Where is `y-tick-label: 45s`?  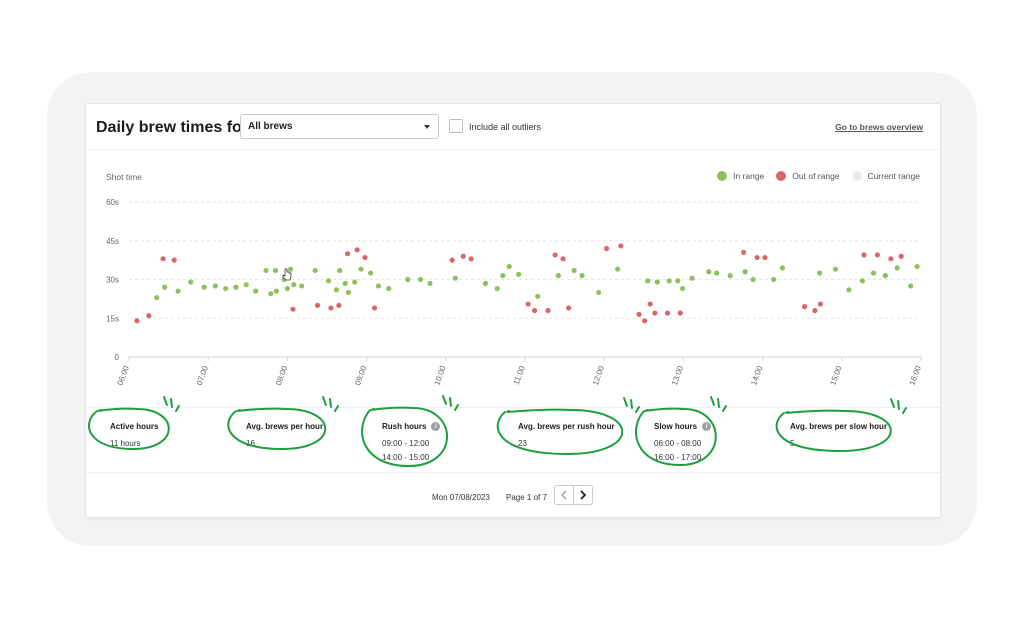 y-tick-label: 45s is located at coordinates (112, 241).